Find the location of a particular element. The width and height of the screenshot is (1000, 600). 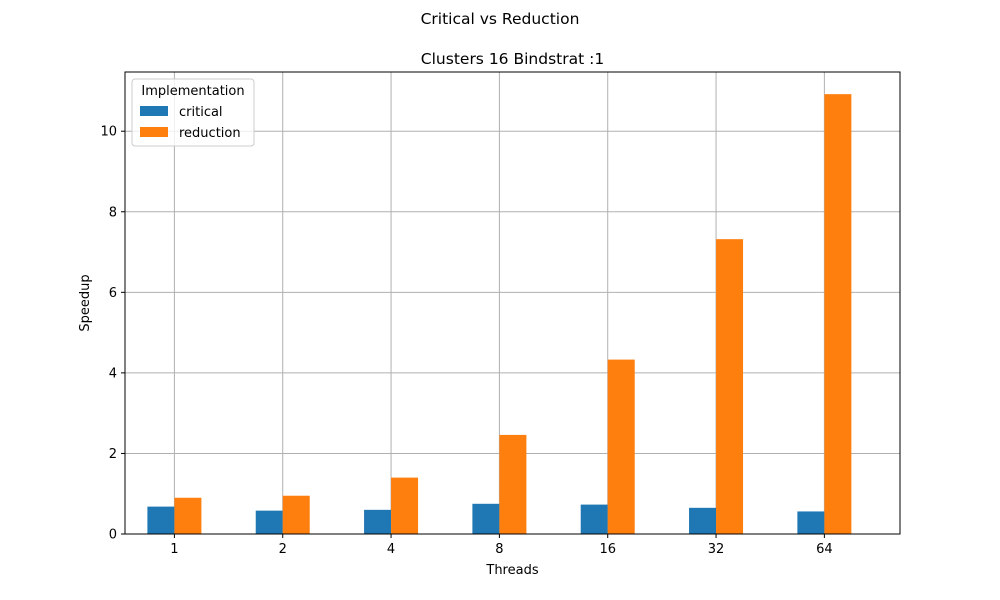

y-tick-label: 0 is located at coordinates (113, 535).